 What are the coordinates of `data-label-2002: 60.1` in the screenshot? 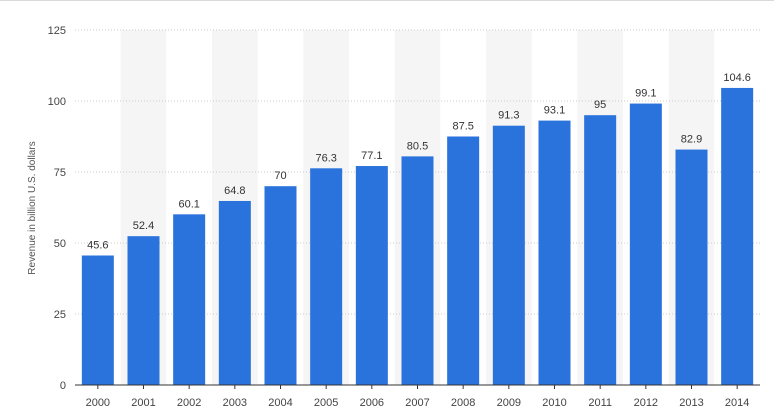 It's located at (188, 204).